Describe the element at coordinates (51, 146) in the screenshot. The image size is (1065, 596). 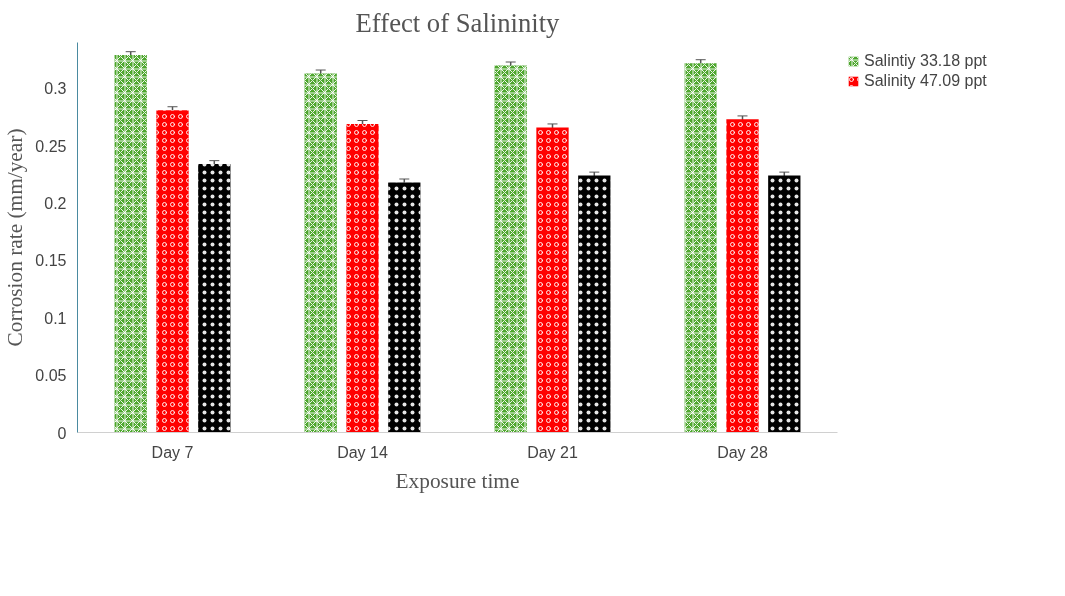
I see `y-tick-label: 0.25` at that location.